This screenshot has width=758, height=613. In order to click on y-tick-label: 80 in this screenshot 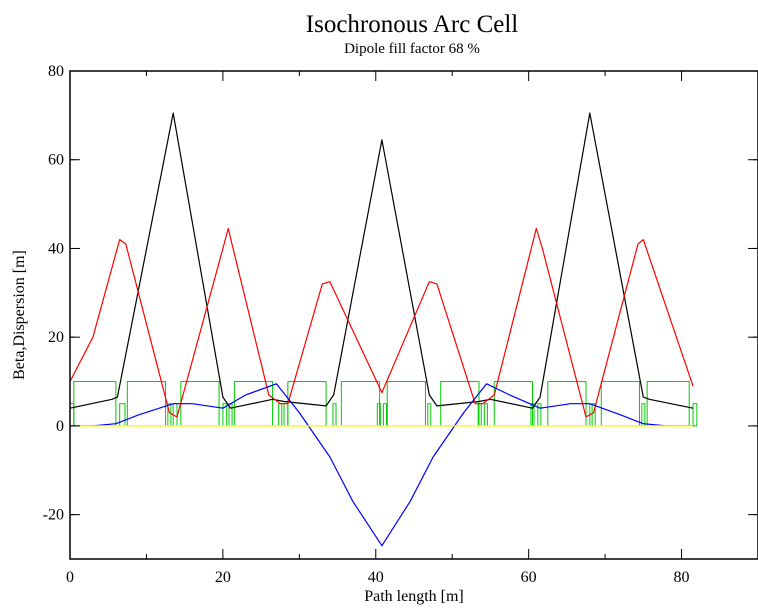, I will do `click(56, 71)`.